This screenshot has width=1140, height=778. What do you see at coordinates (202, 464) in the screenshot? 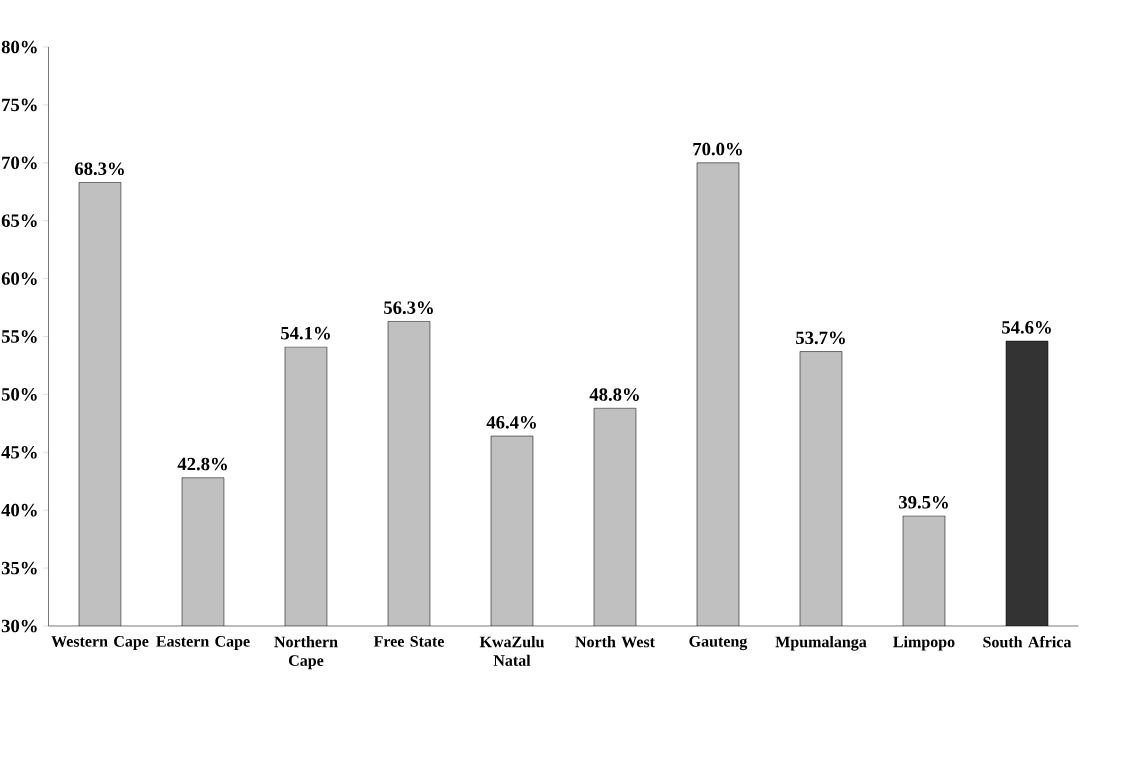
I see `data-label: 42.8%` at bounding box center [202, 464].